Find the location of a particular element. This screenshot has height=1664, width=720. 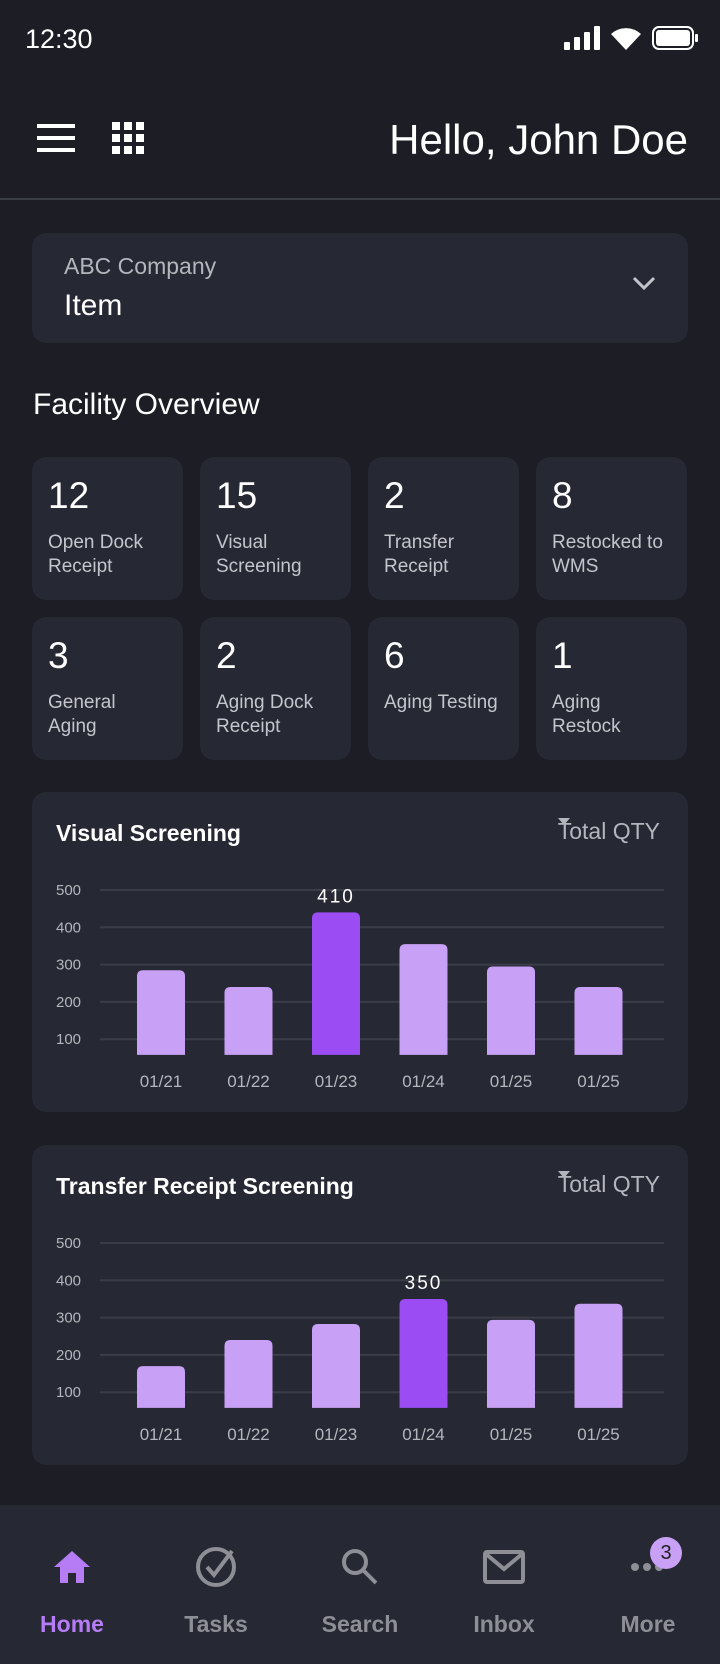

apps-grid-icon is located at coordinates (128, 138).